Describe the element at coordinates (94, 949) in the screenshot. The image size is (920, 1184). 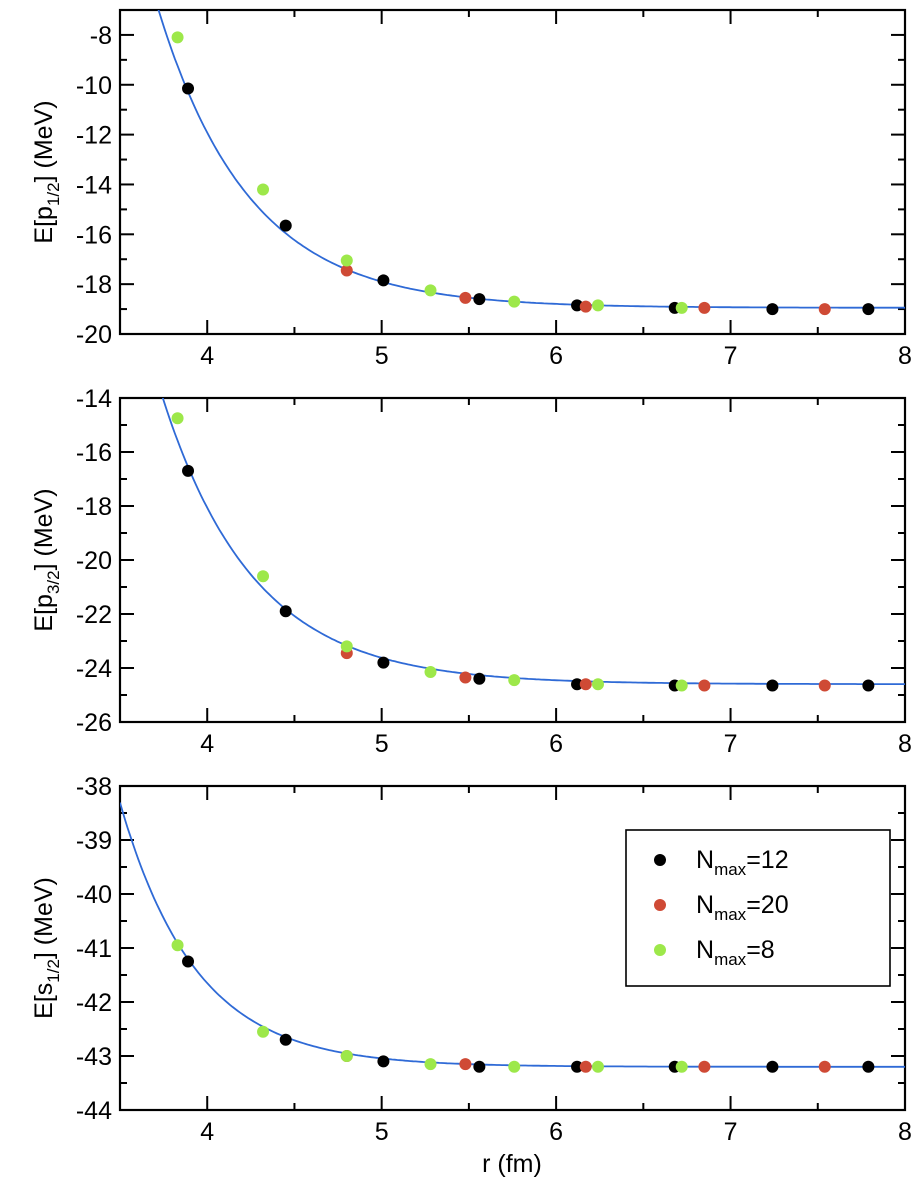
I see `y-tick-label: -41` at that location.